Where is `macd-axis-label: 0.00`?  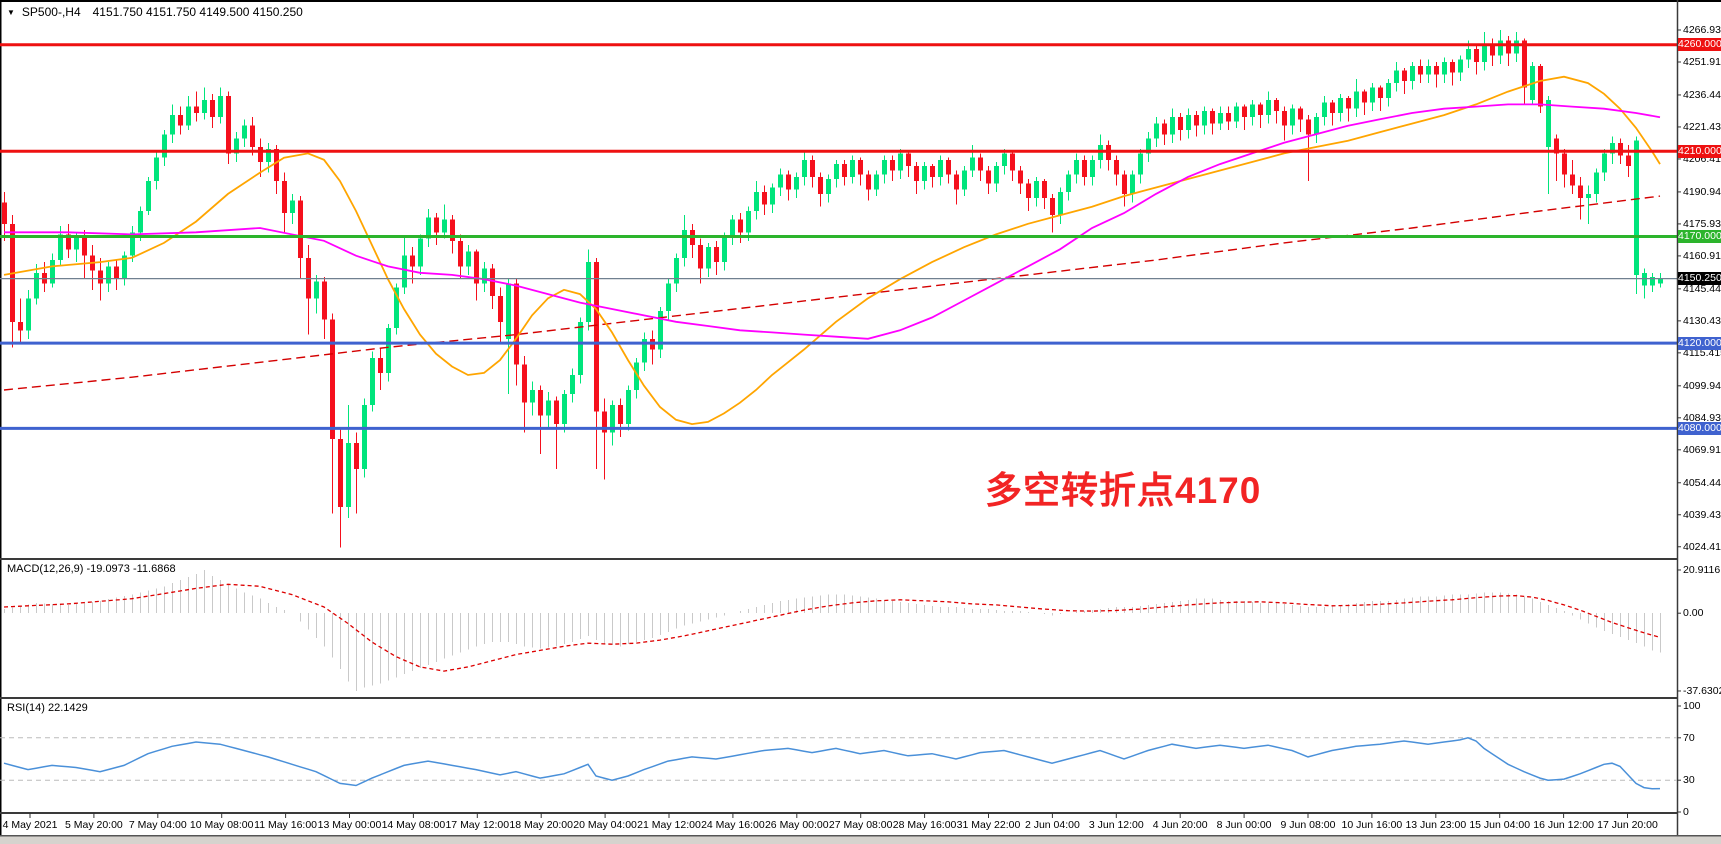
macd-axis-label: 0.00 is located at coordinates (1693, 613).